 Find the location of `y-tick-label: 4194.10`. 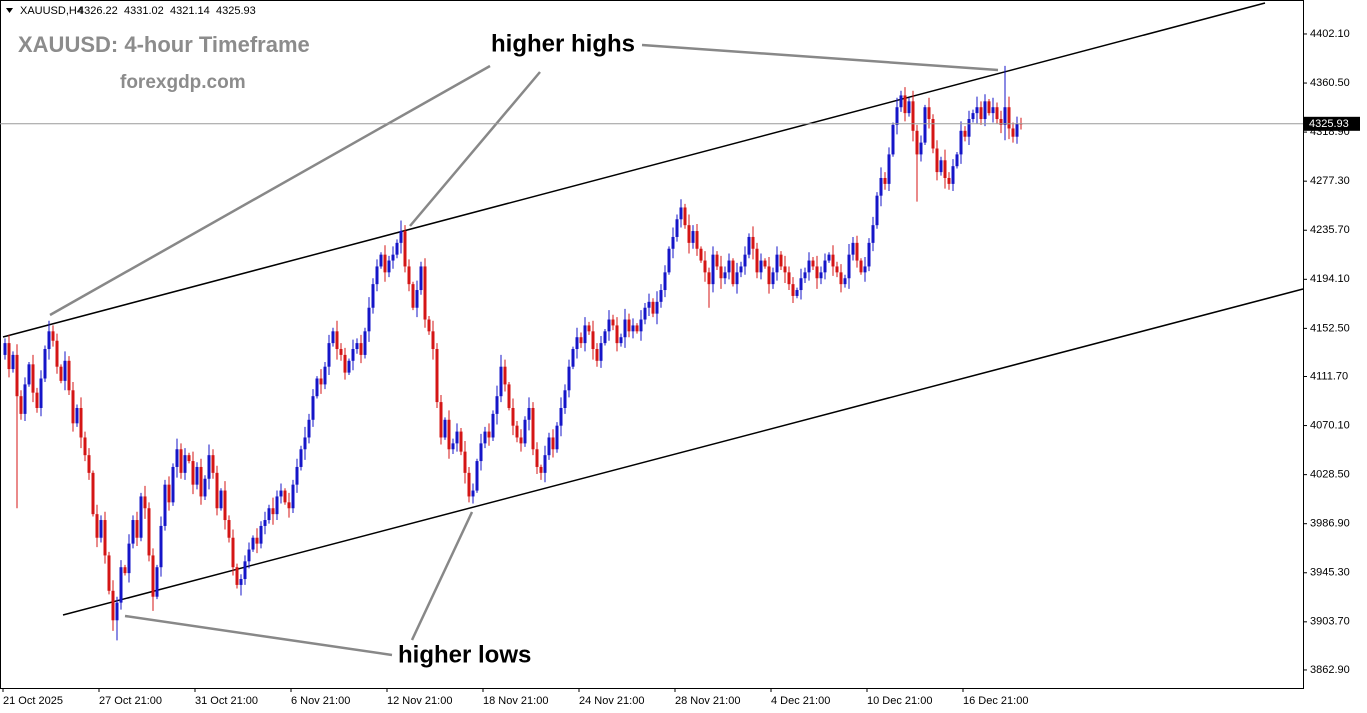

y-tick-label: 4194.10 is located at coordinates (1330, 279).